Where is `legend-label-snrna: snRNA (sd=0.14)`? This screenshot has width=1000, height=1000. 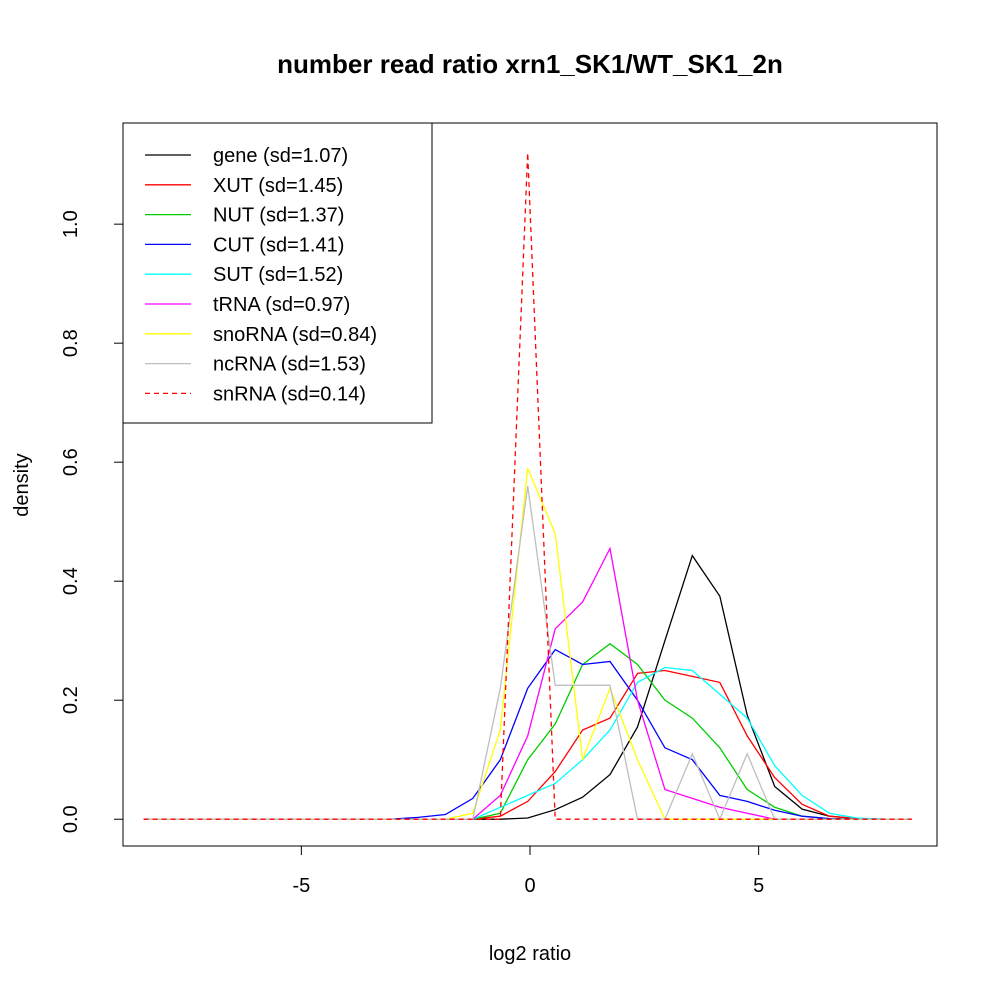 legend-label-snrna: snRNA (sd=0.14) is located at coordinates (289, 394).